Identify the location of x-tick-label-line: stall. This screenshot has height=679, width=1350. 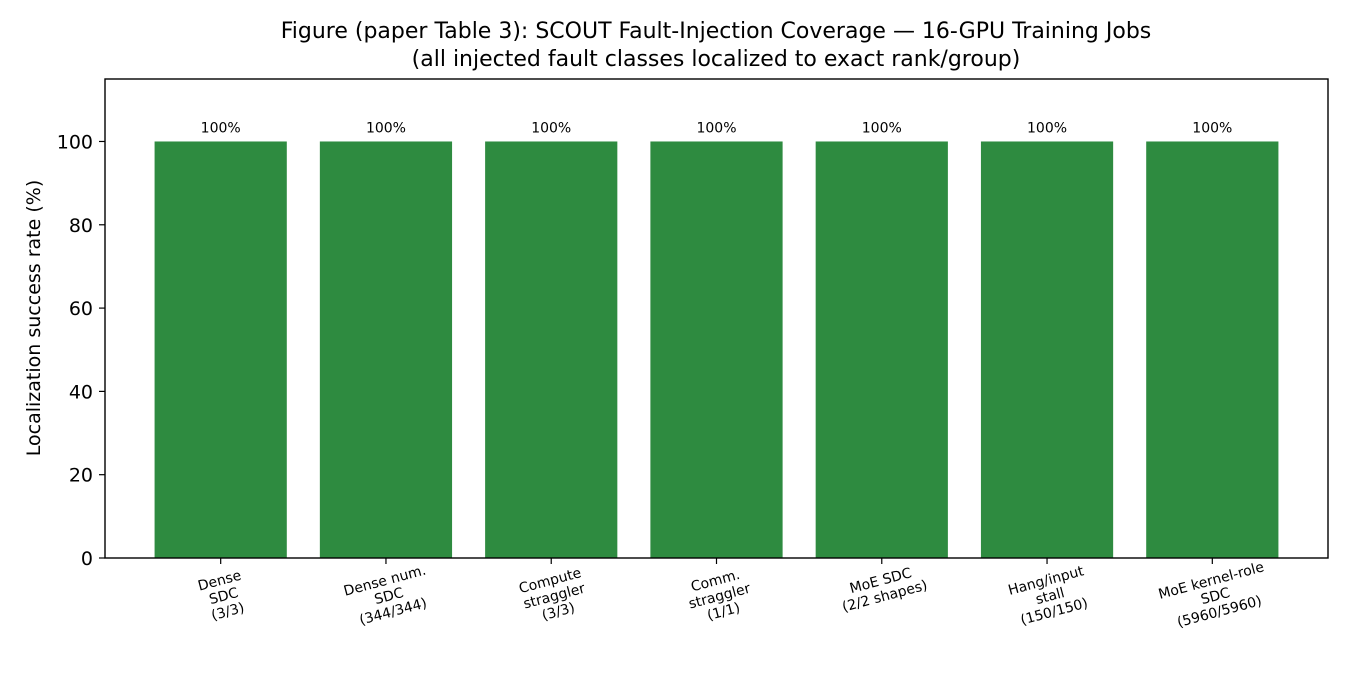
(1050, 596).